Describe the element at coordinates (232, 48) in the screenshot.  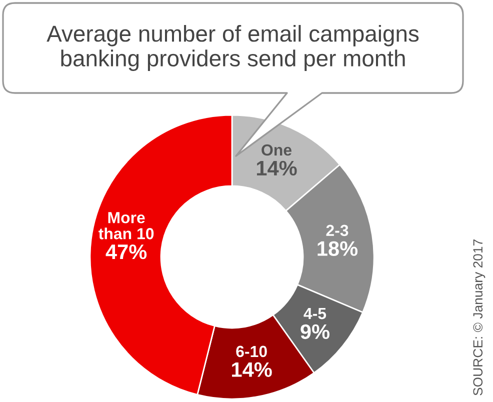
I see `chart-title: Average number of email campaigns banking providers send per month` at that location.